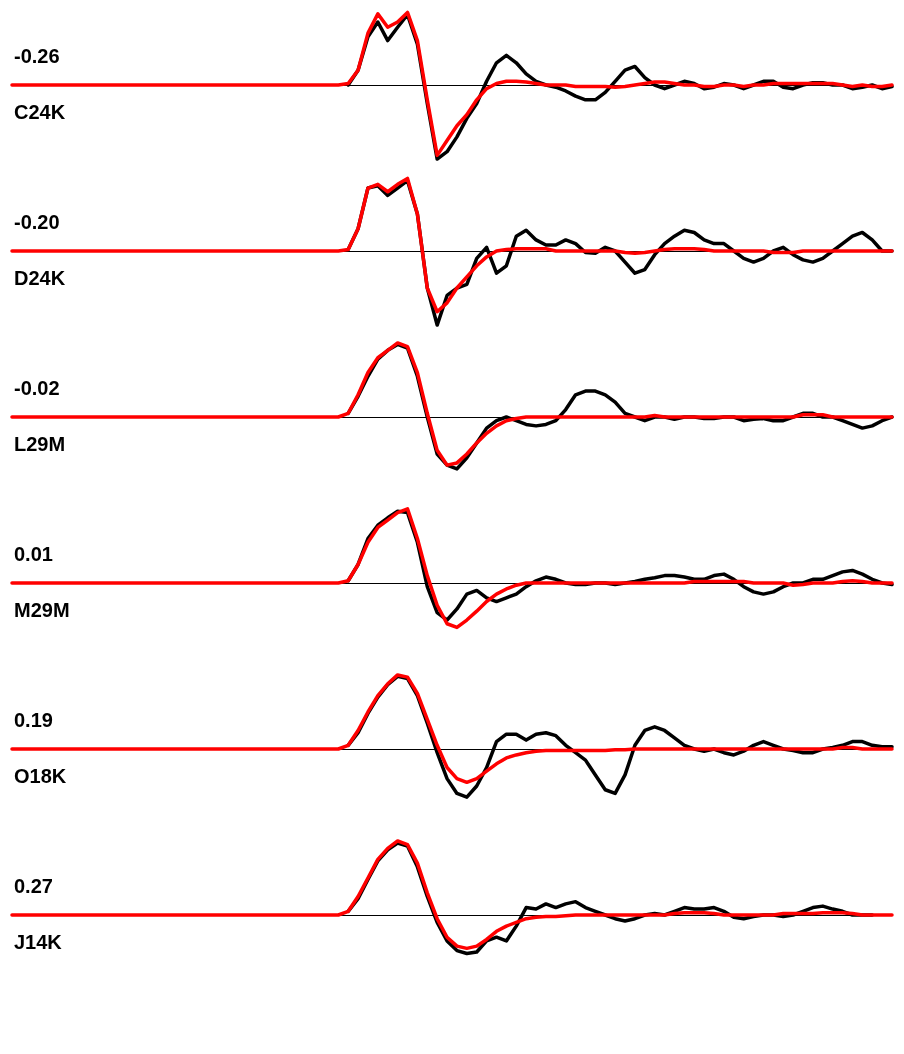 This screenshot has width=904, height=1054. Describe the element at coordinates (40, 278) in the screenshot. I see `text: D24K` at that location.